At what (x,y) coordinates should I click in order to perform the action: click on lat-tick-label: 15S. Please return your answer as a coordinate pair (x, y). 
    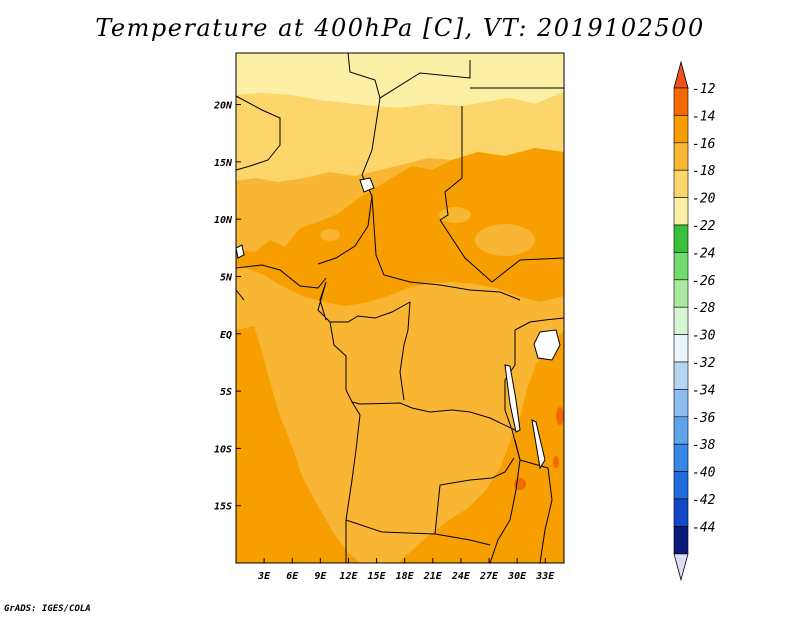
    Looking at the image, I should click on (223, 507).